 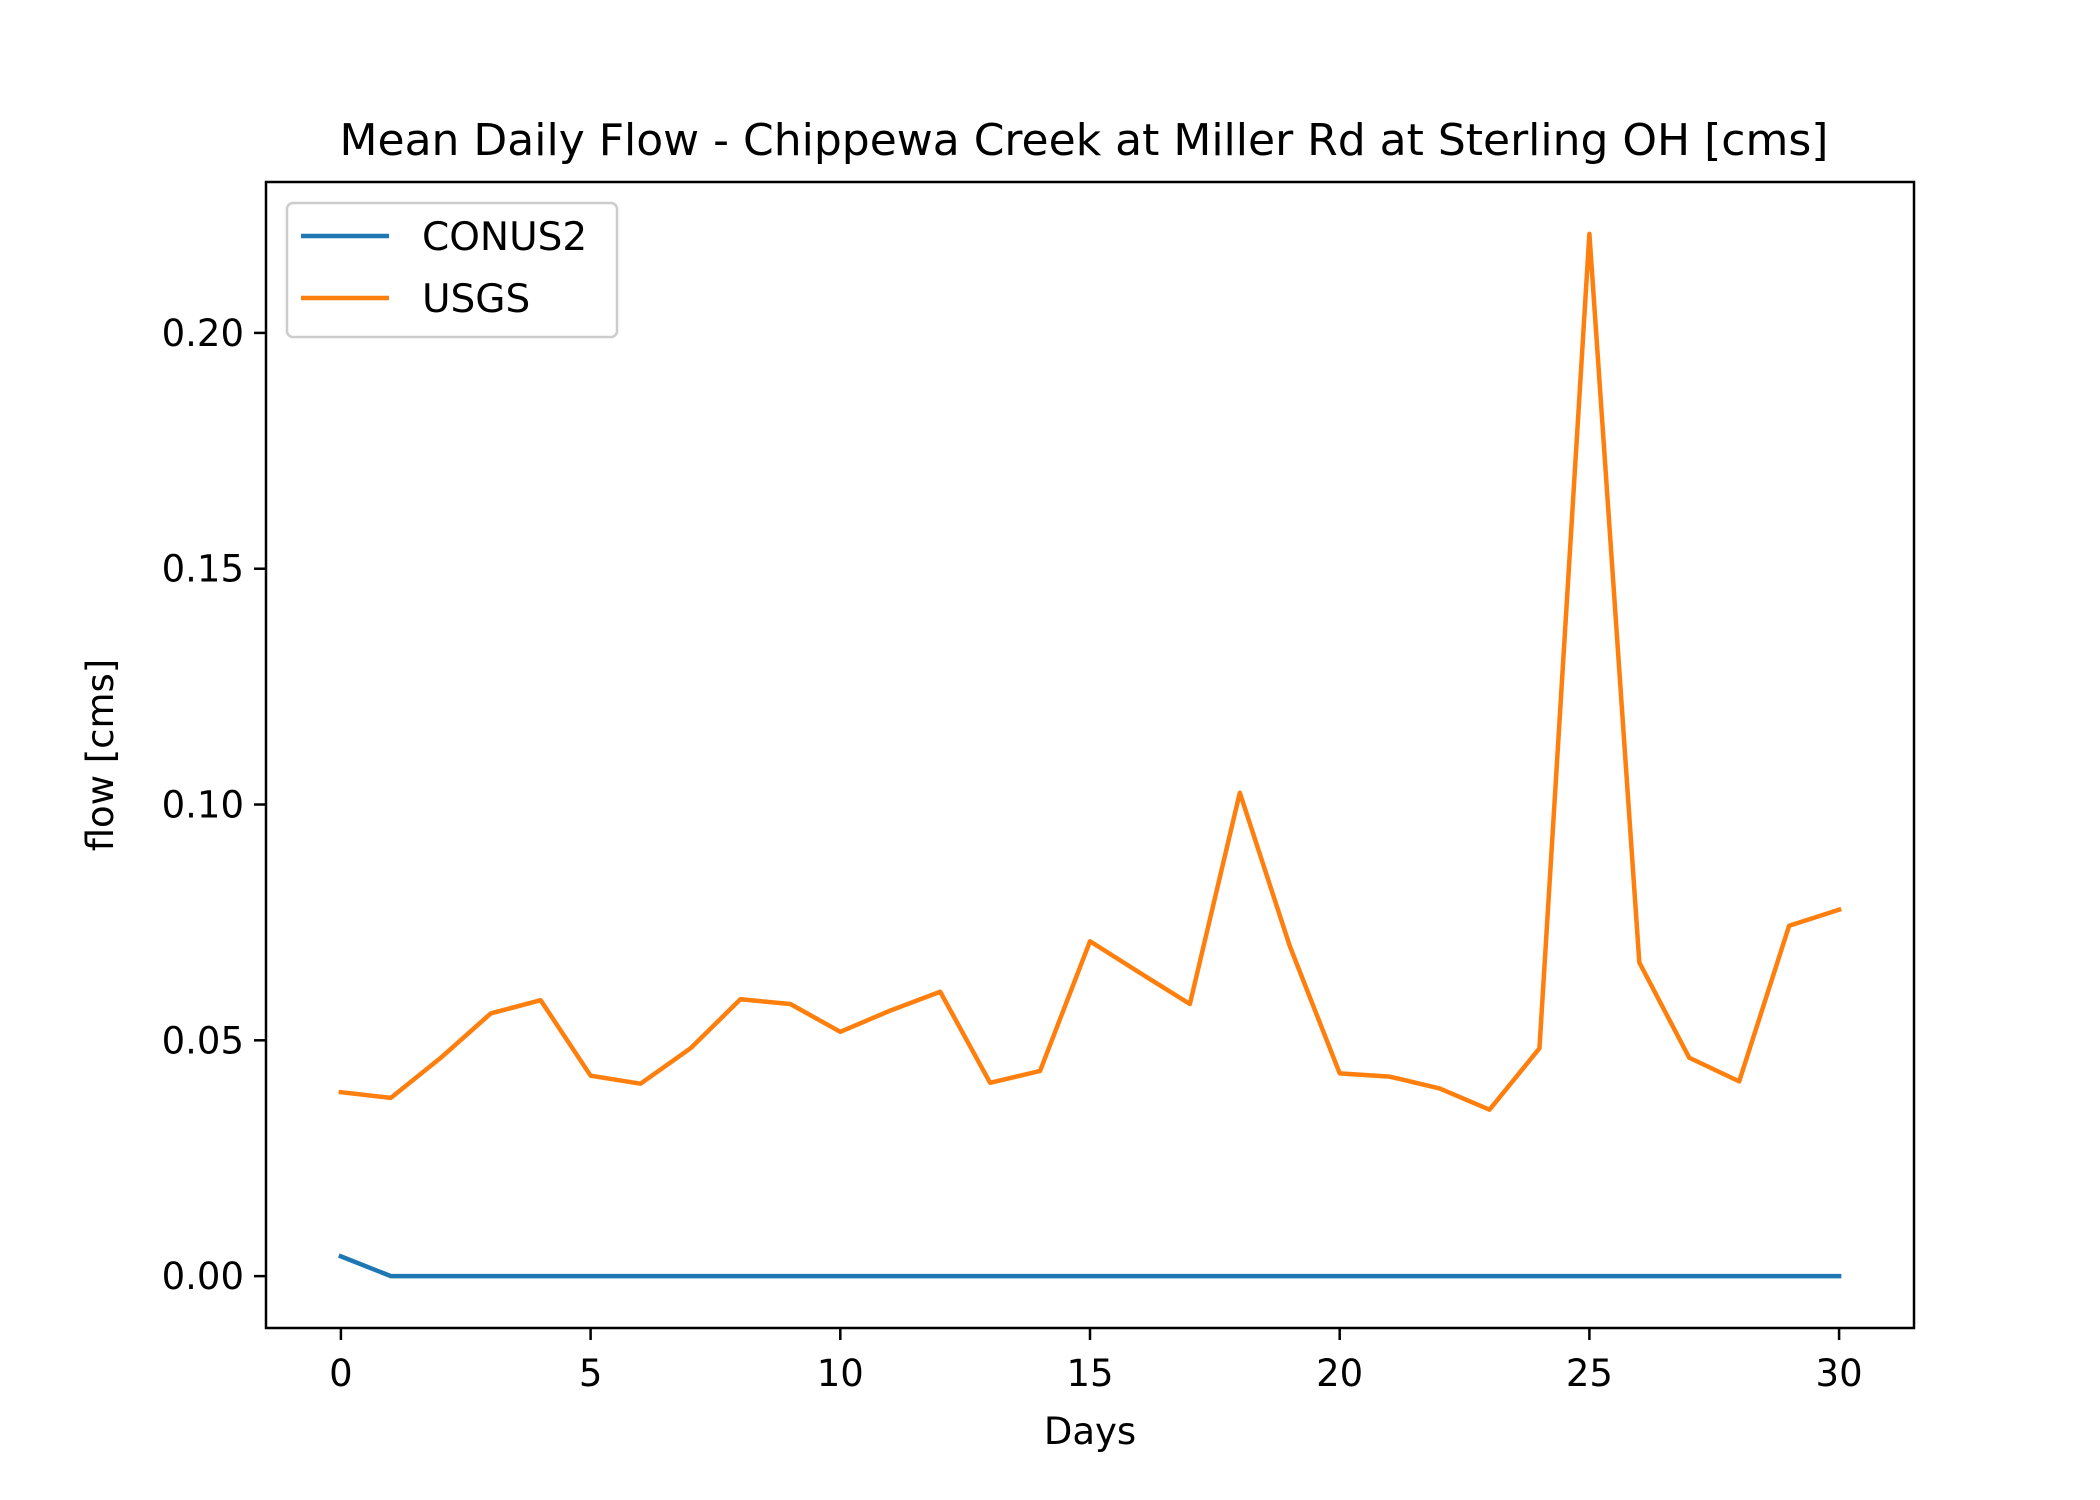 What do you see at coordinates (203, 569) in the screenshot?
I see `y-tick-label: 0.15` at bounding box center [203, 569].